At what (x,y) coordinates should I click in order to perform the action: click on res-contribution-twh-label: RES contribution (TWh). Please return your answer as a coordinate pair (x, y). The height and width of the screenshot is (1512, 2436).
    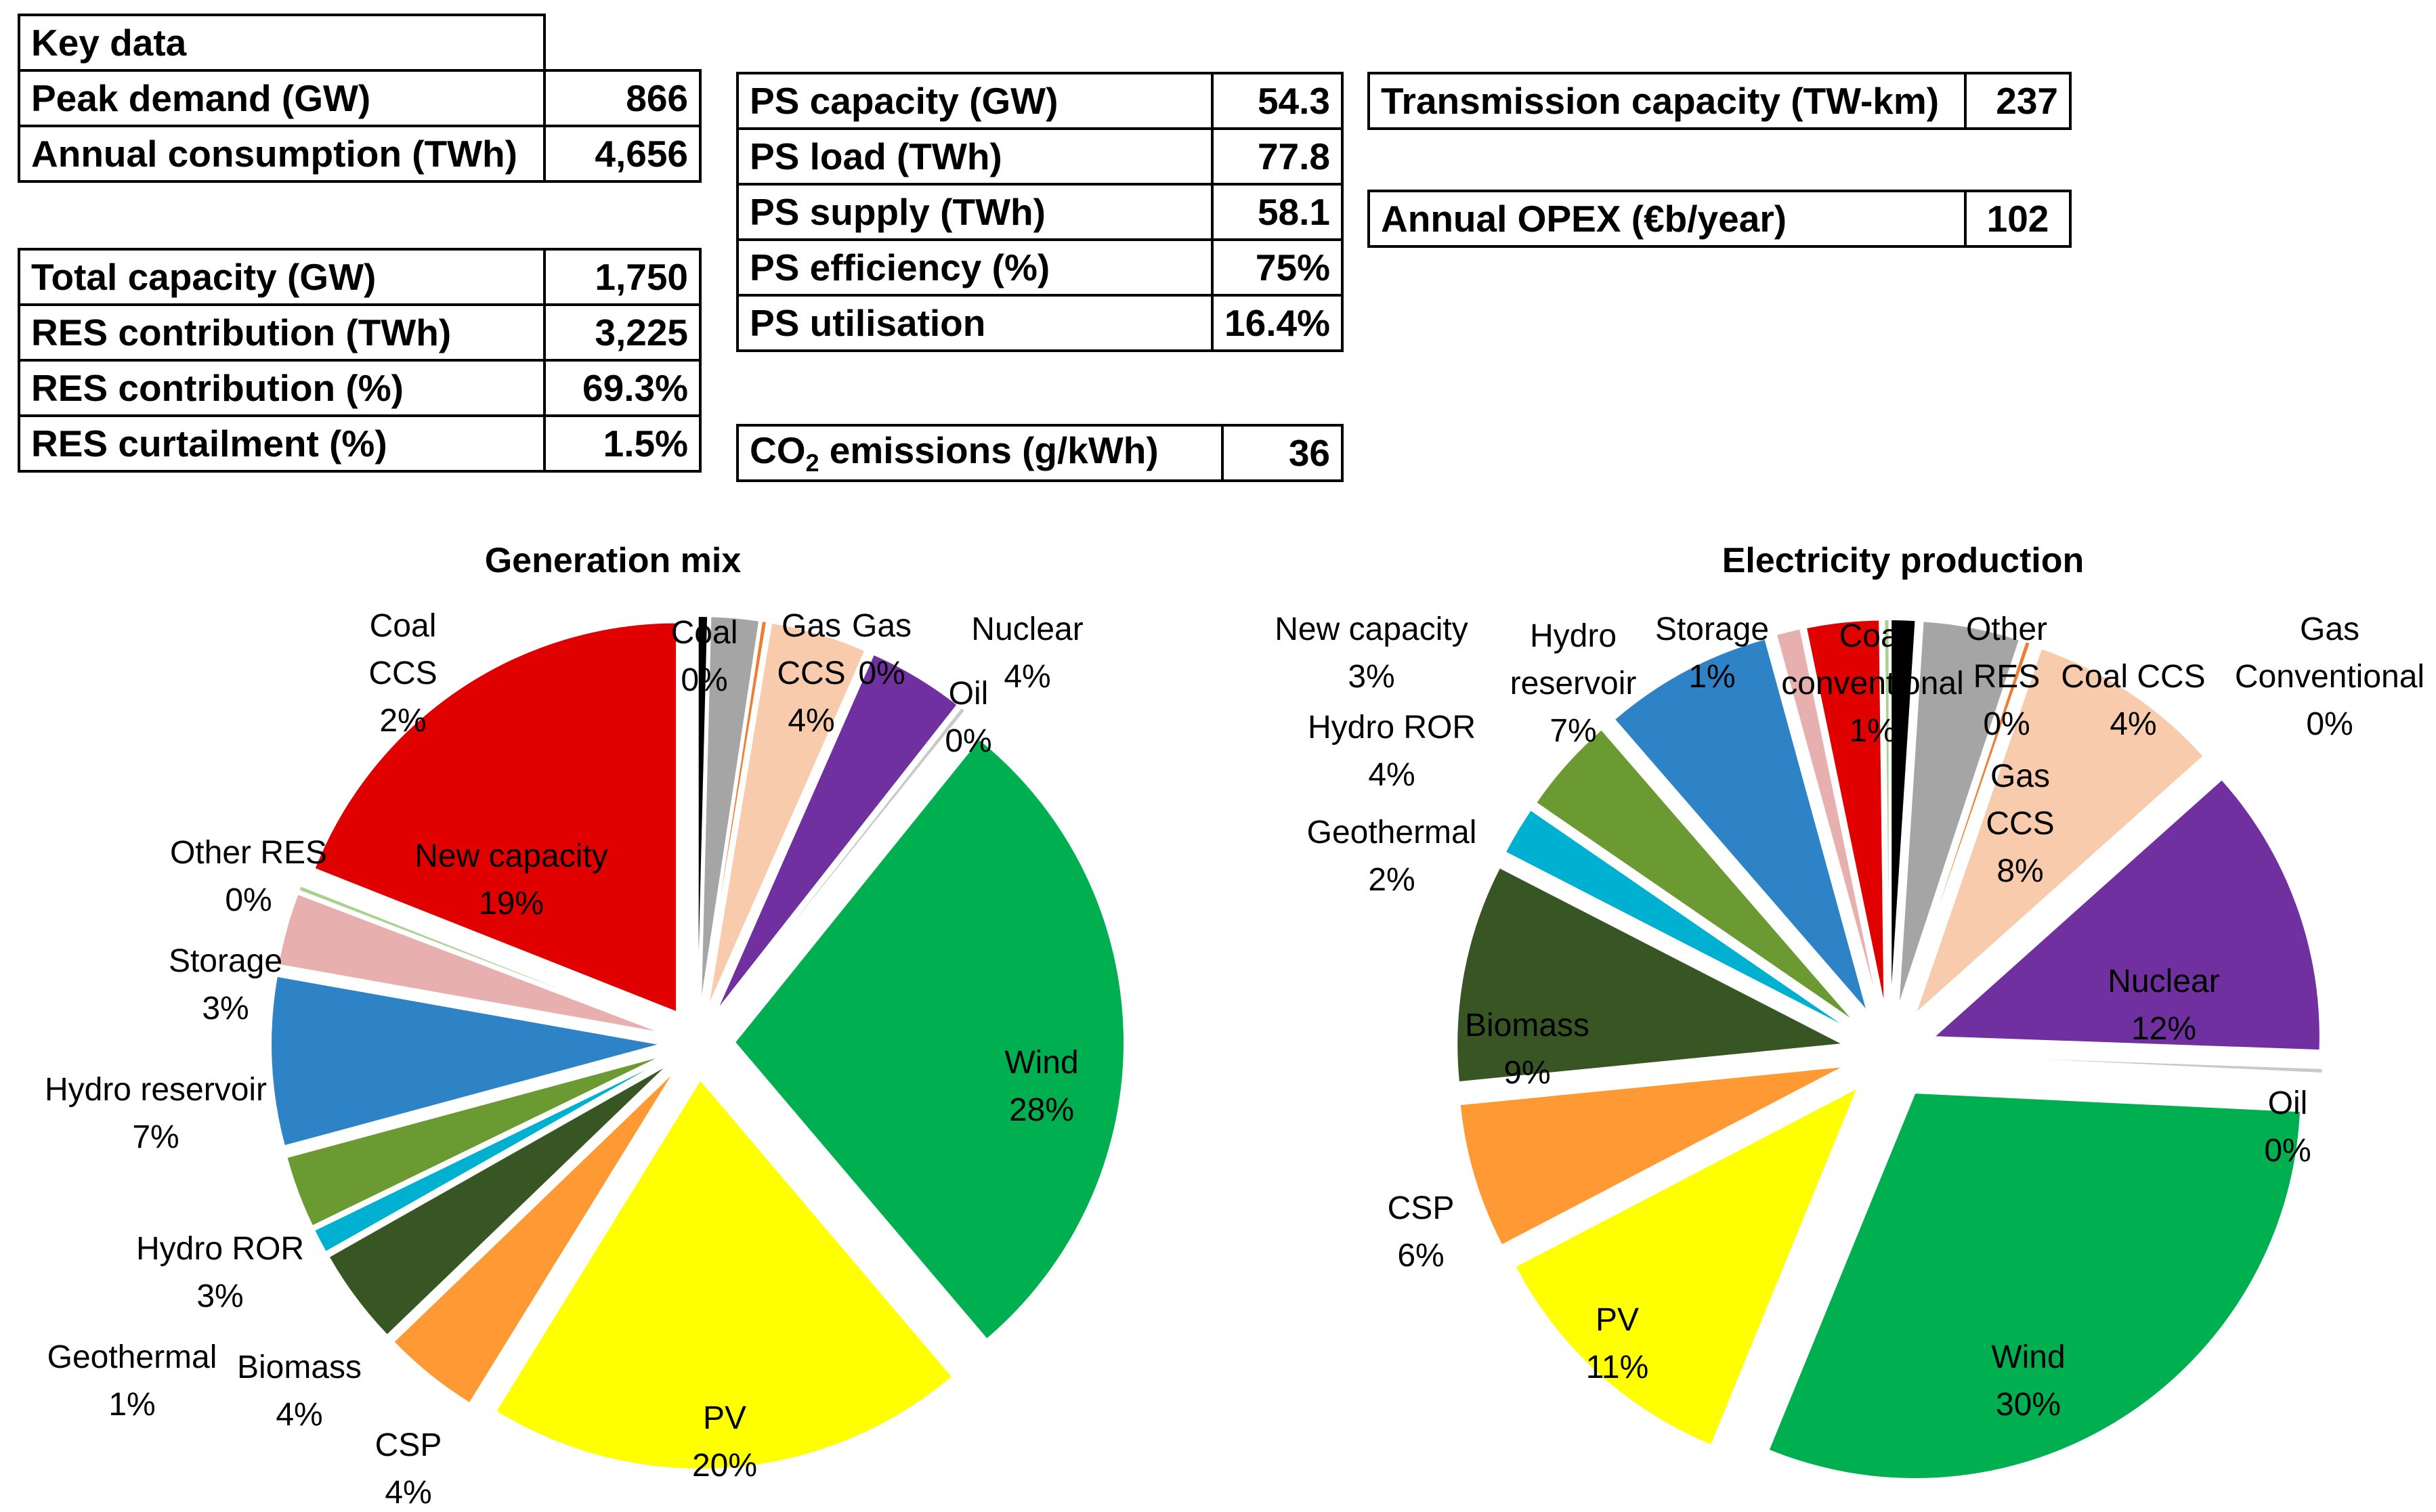
    Looking at the image, I should click on (282, 332).